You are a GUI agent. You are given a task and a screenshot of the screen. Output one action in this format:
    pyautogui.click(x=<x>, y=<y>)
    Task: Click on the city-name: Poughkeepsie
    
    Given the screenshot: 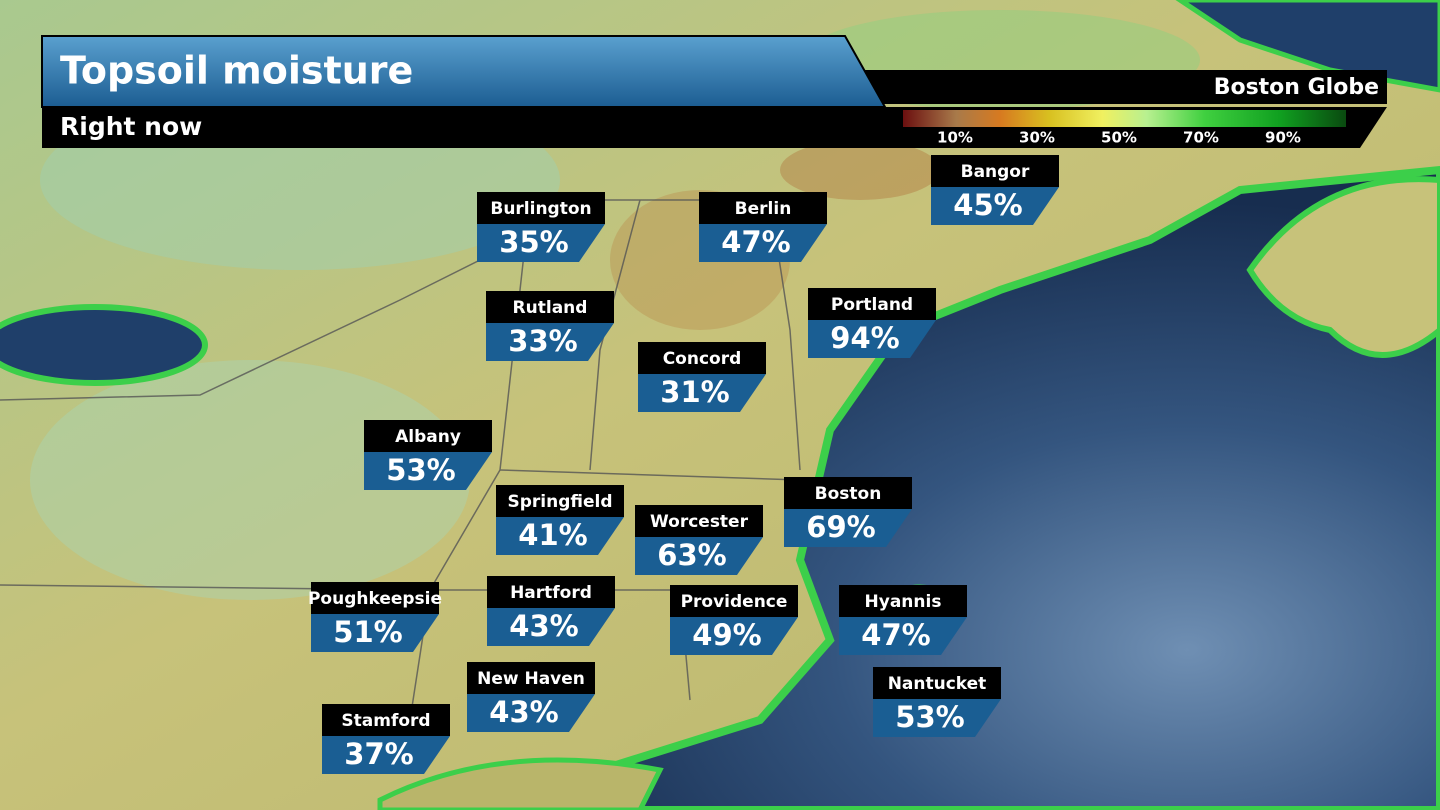 What is the action you would take?
    pyautogui.click(x=375, y=599)
    